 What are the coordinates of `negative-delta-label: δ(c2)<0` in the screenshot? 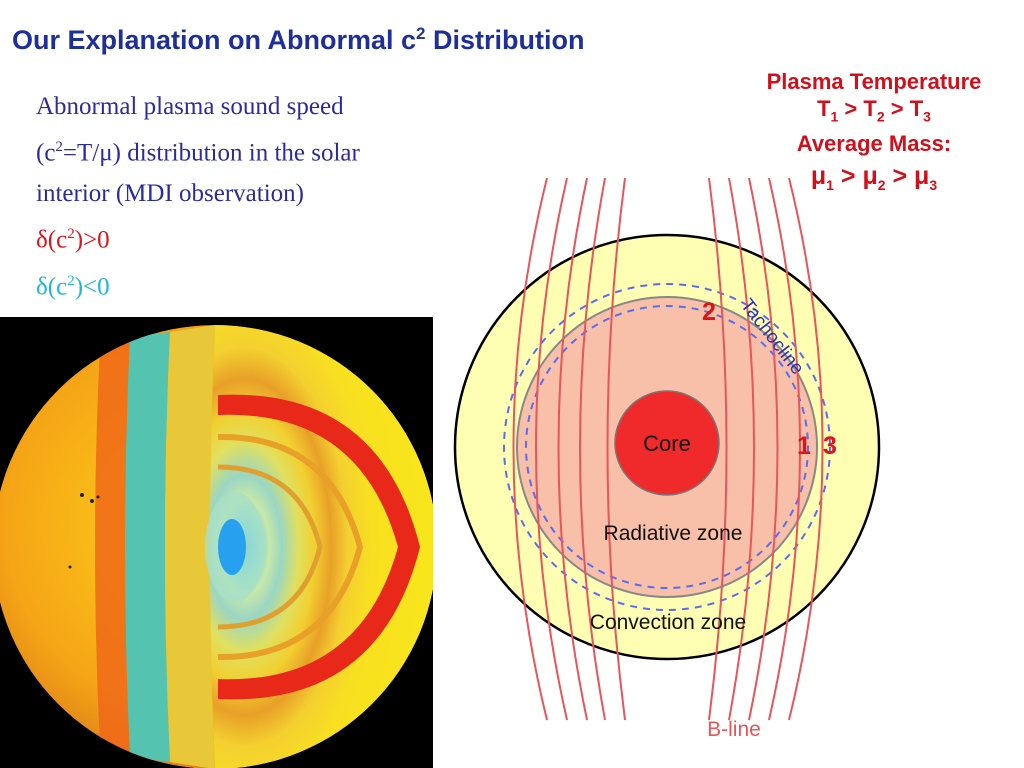 It's located at (73, 286).